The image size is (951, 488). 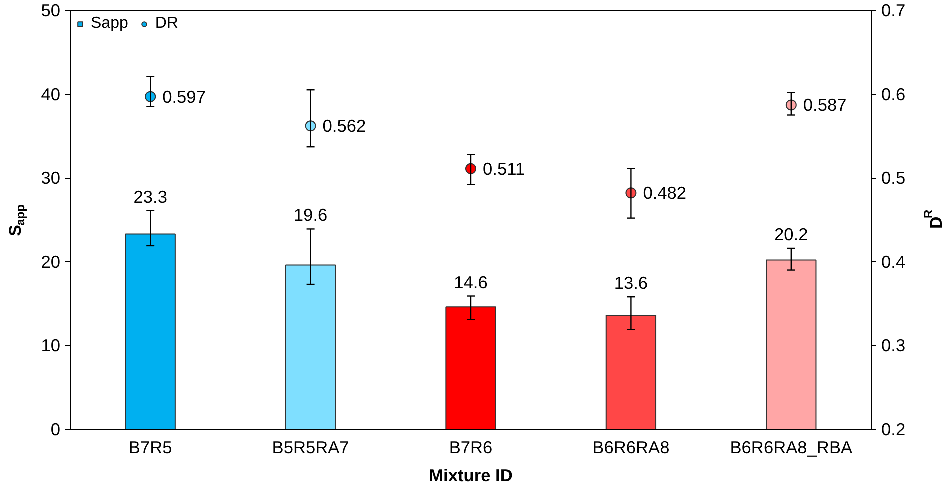 I want to click on x-tick-label: B7R5, so click(x=150, y=448).